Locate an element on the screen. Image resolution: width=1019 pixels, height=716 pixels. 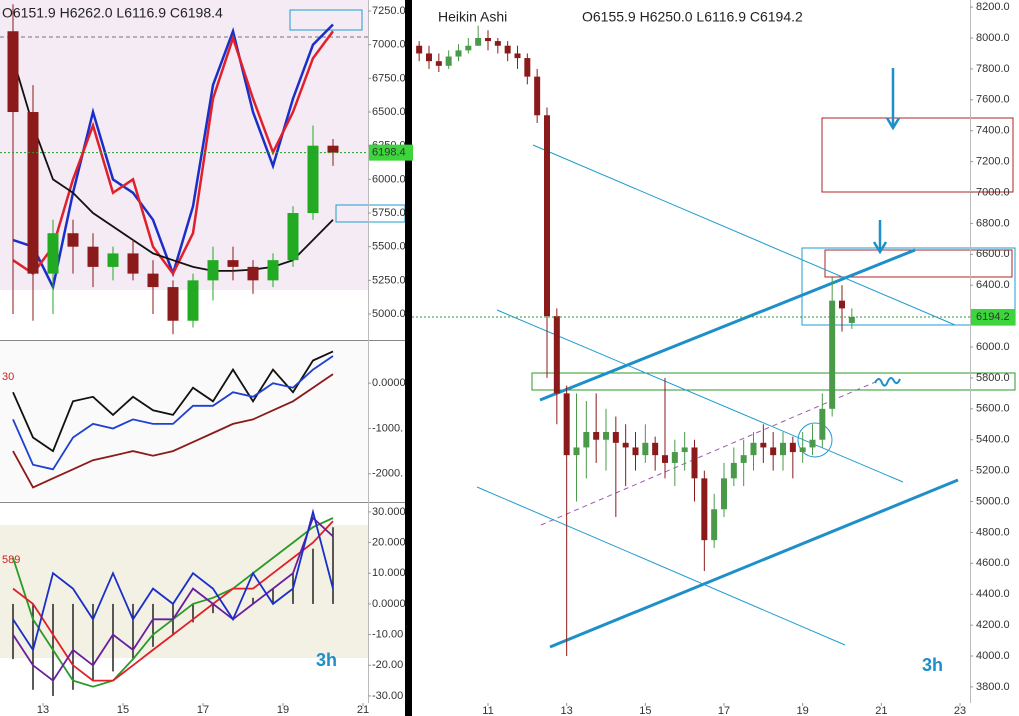
y-tick-label: 5250.0 is located at coordinates (389, 280).